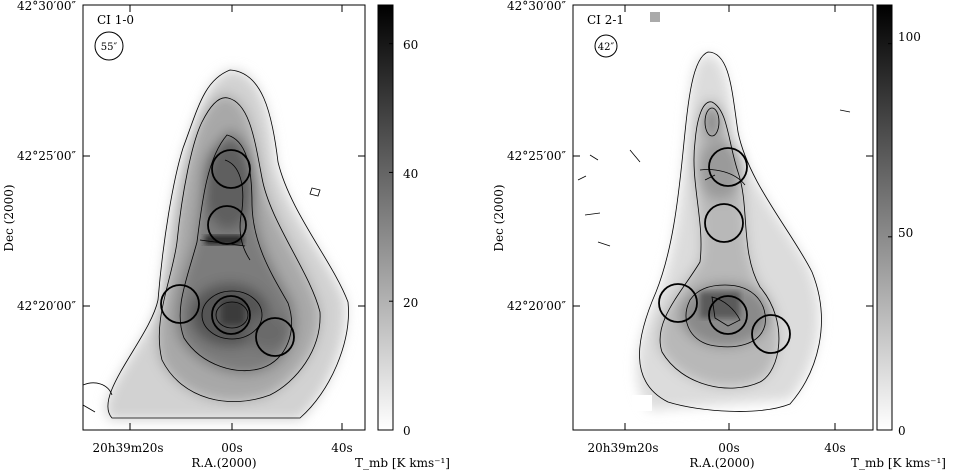 This screenshot has height=474, width=955. Describe the element at coordinates (402, 237) in the screenshot. I see `left-colorbar: 60 40 20 0 T_mb [K kms⁻¹]` at that location.